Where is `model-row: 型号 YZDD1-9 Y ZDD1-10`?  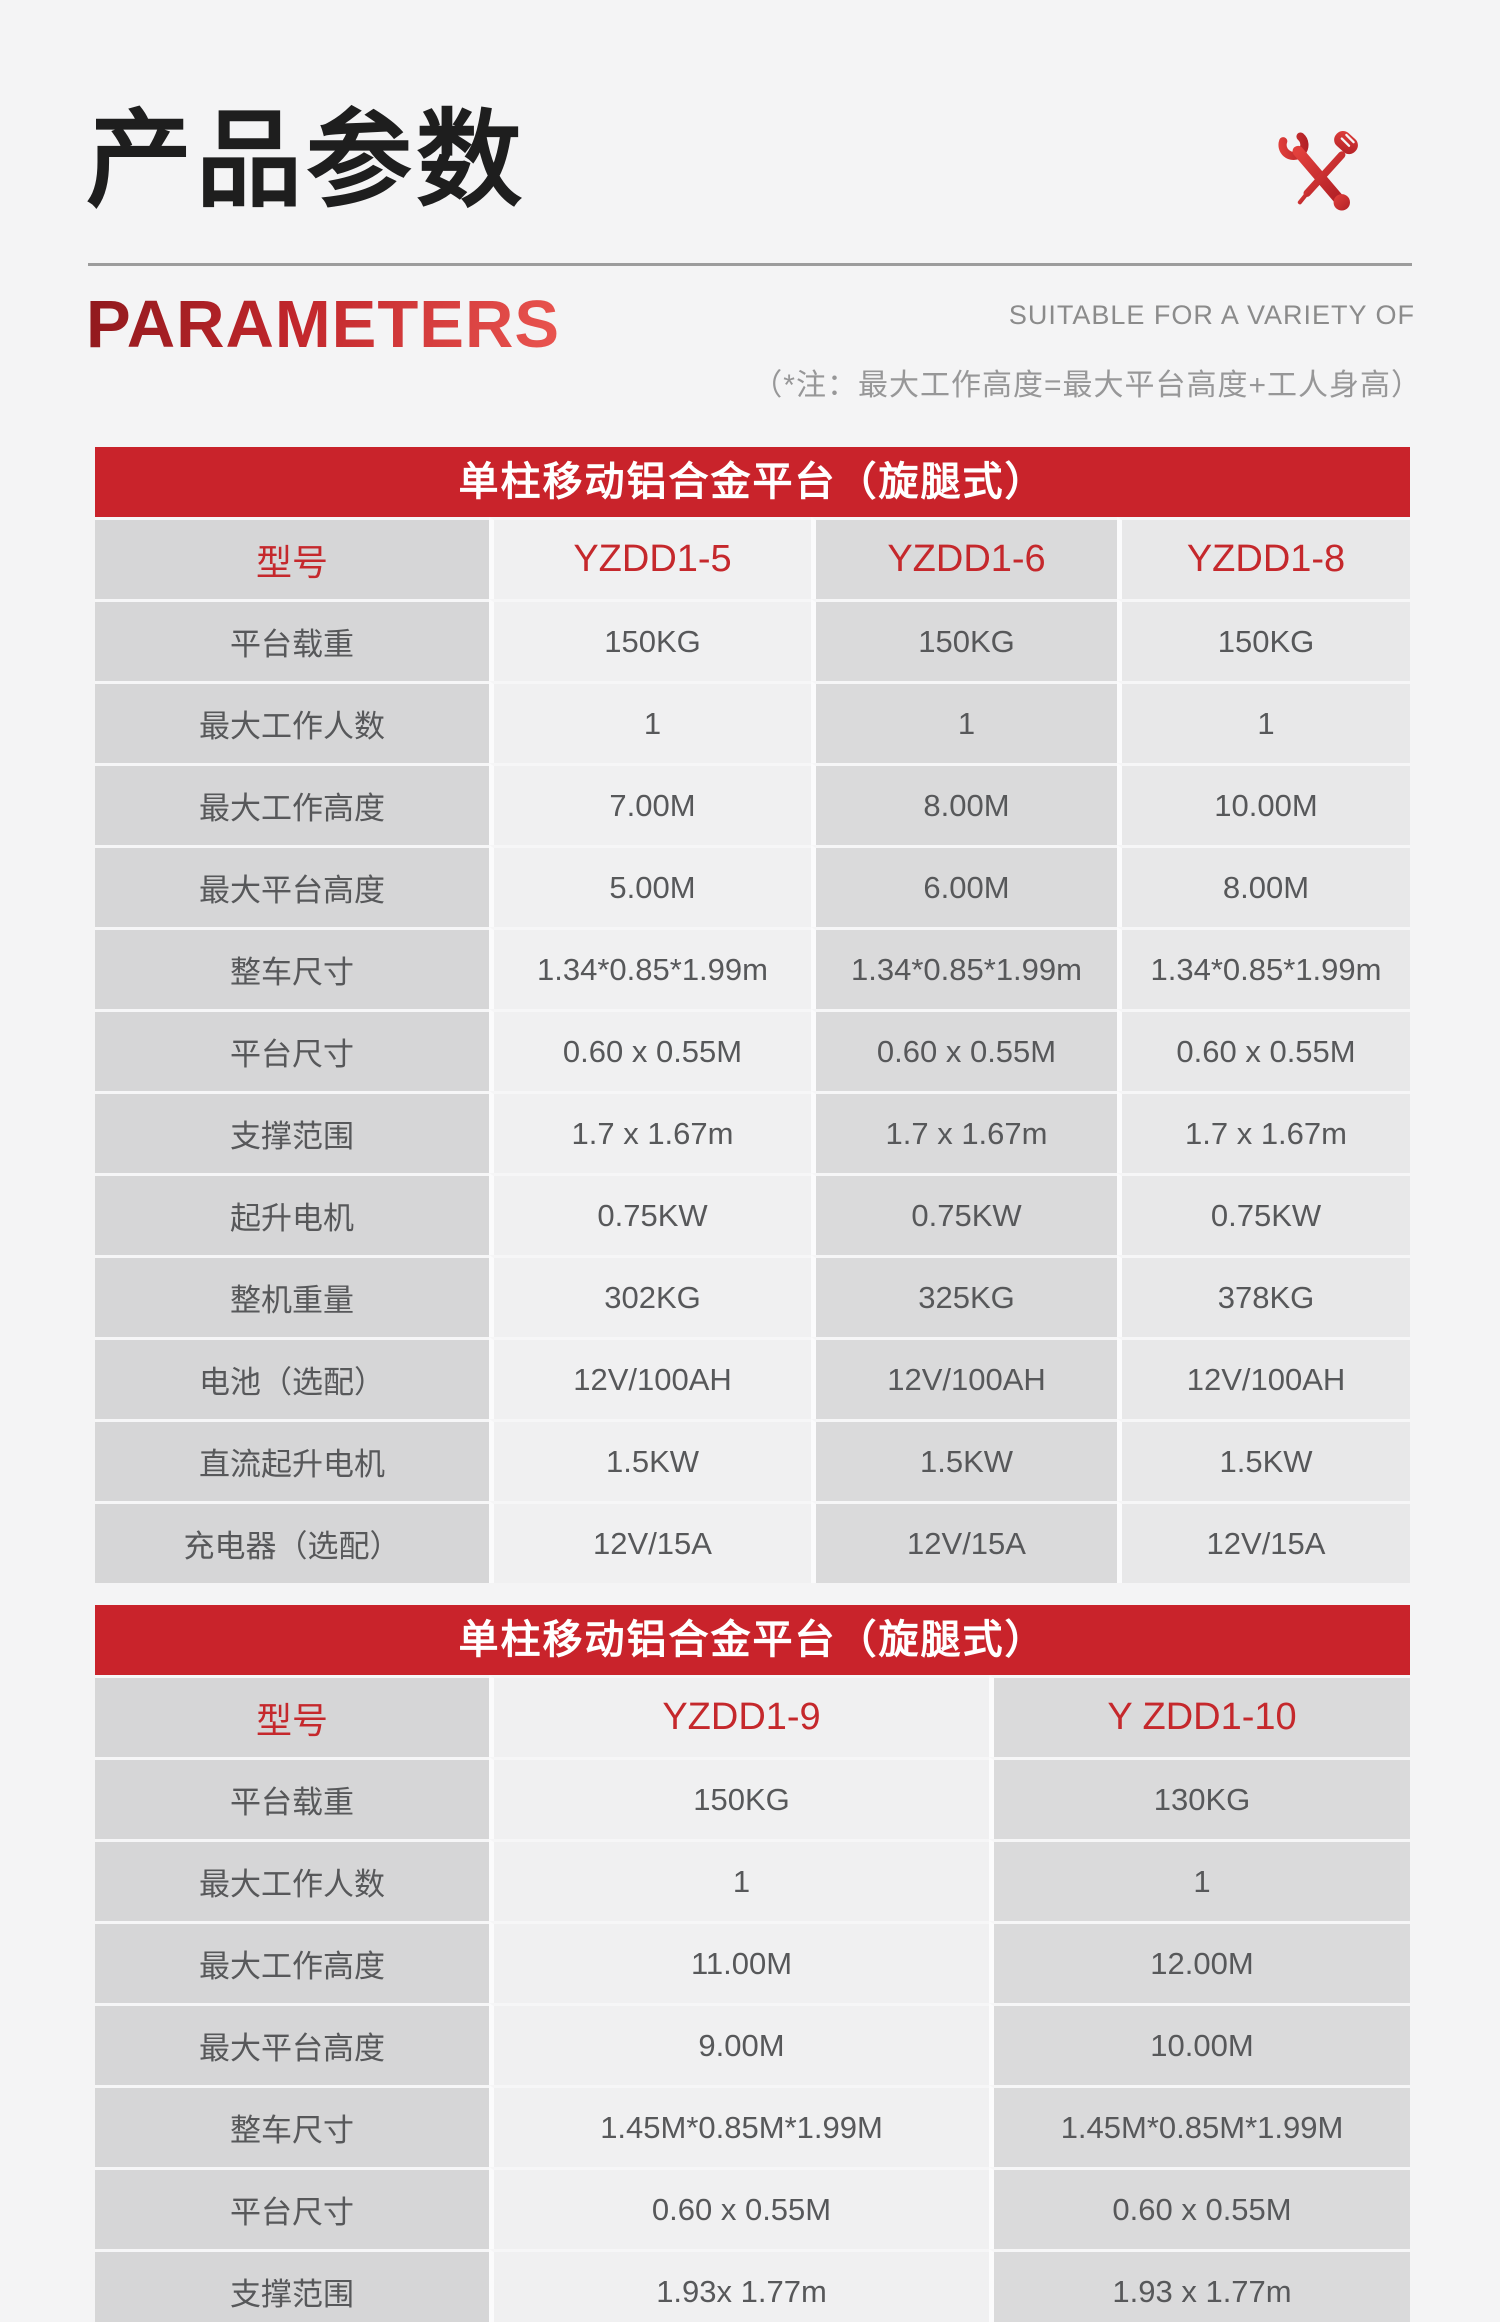 model-row: 型号 YZDD1-9 Y ZDD1-10 is located at coordinates (752, 1716).